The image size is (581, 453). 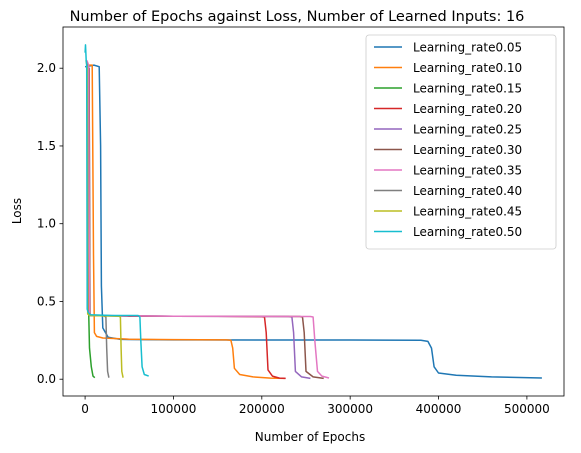 I want to click on y-tick-label: 2.0, so click(x=46, y=68).